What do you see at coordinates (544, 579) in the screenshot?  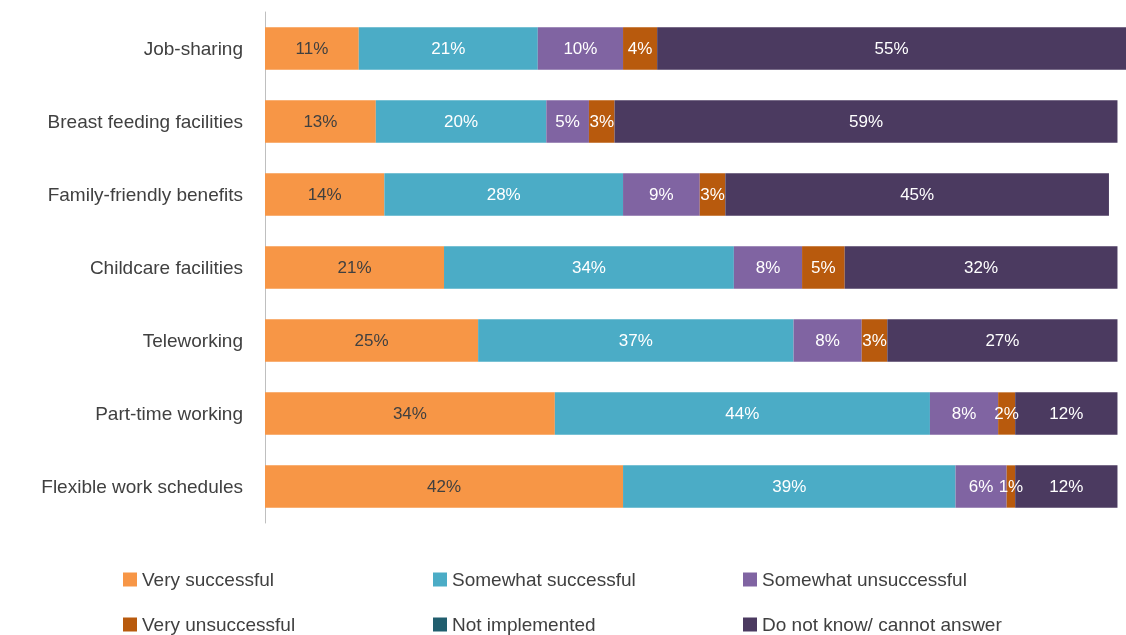 I see `legend-label: Somewhat successful` at bounding box center [544, 579].